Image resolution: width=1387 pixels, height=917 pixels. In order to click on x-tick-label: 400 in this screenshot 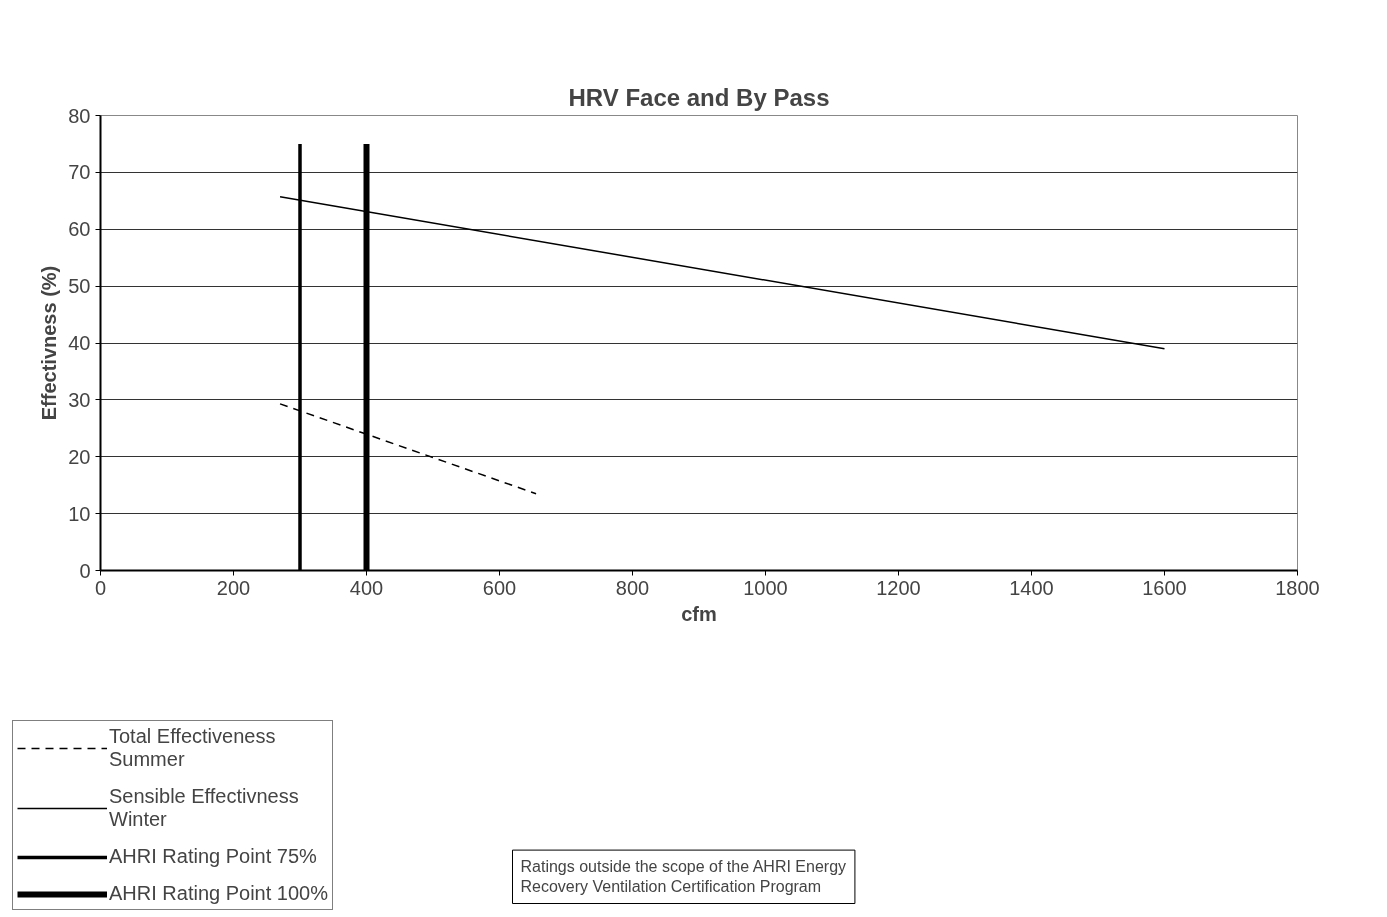, I will do `click(366, 587)`.